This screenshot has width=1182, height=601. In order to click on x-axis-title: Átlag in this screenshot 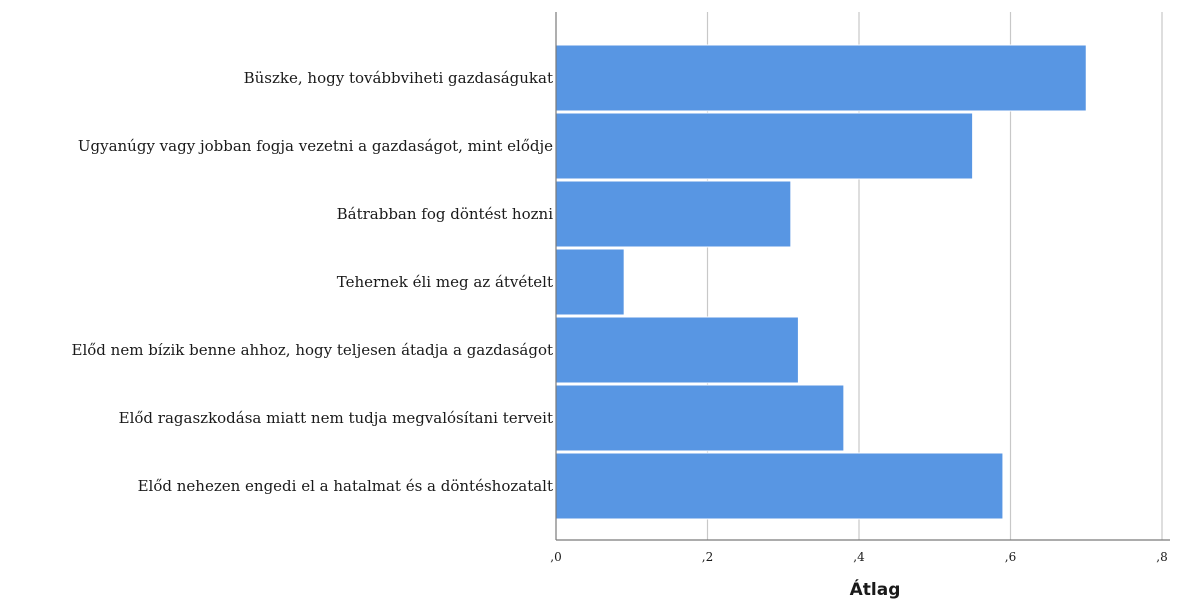, I will do `click(875, 589)`.